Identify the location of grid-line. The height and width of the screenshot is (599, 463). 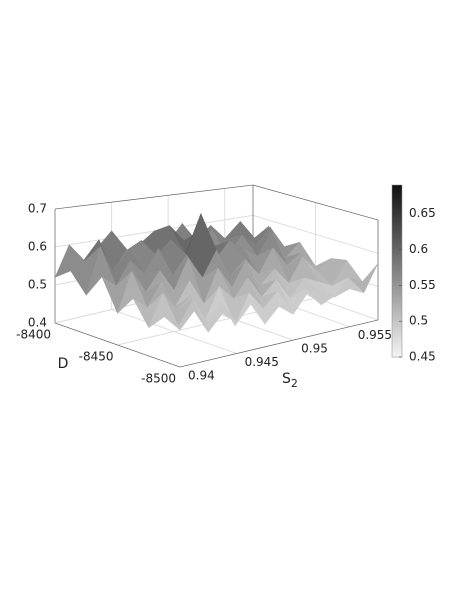
(315, 234).